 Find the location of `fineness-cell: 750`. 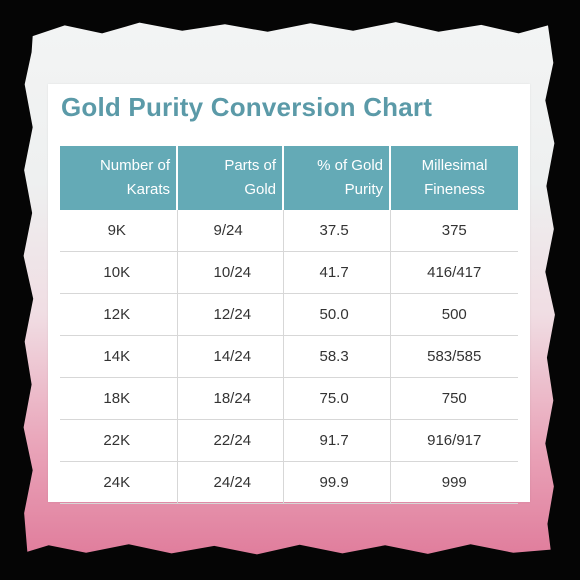

fineness-cell: 750 is located at coordinates (454, 398).